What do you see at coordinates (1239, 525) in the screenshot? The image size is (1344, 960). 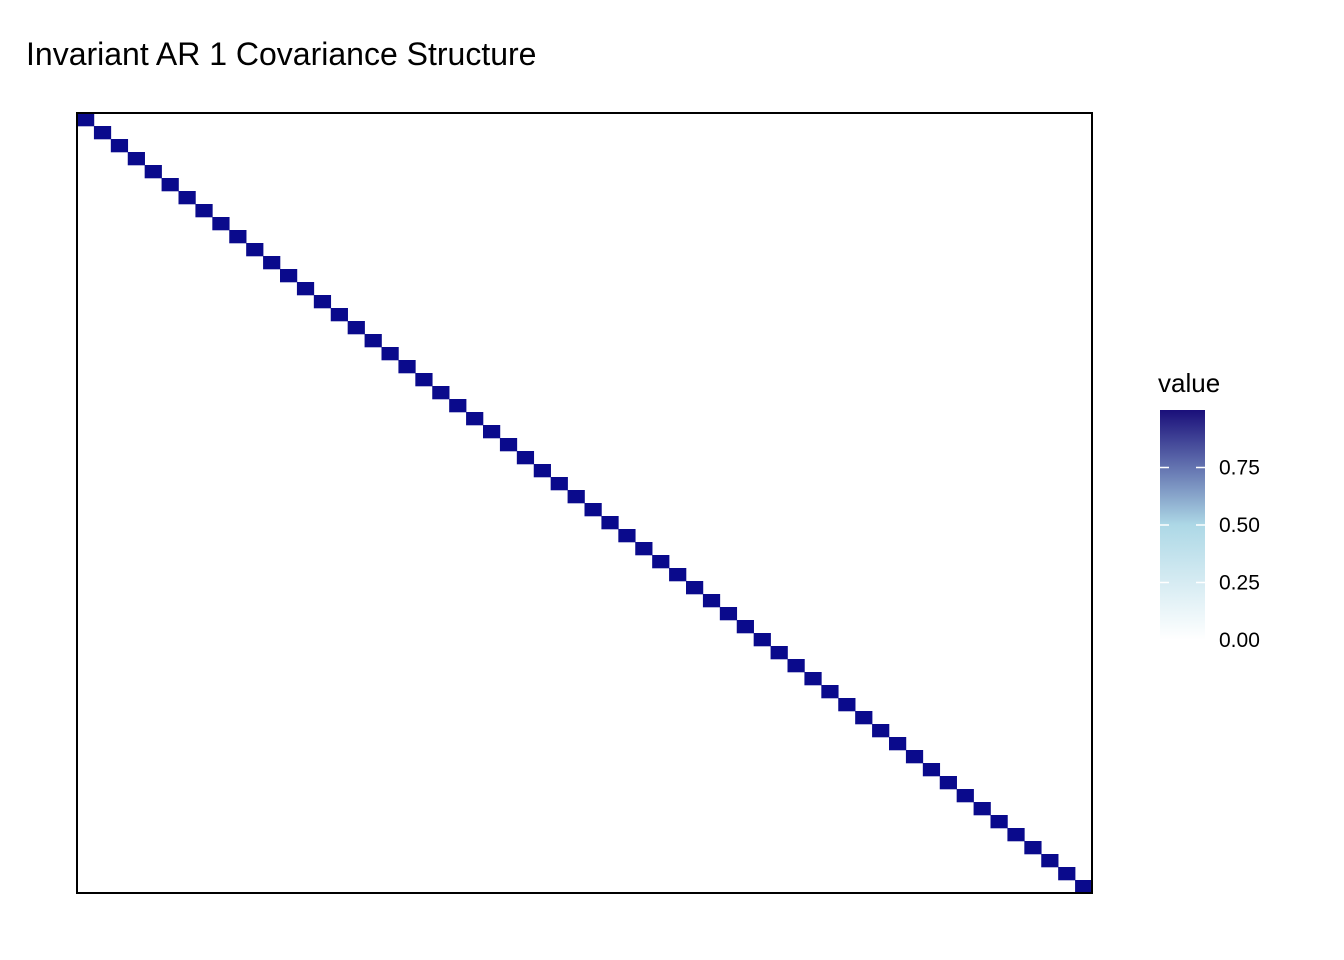 I see `legend-tick-label: 0.50` at bounding box center [1239, 525].